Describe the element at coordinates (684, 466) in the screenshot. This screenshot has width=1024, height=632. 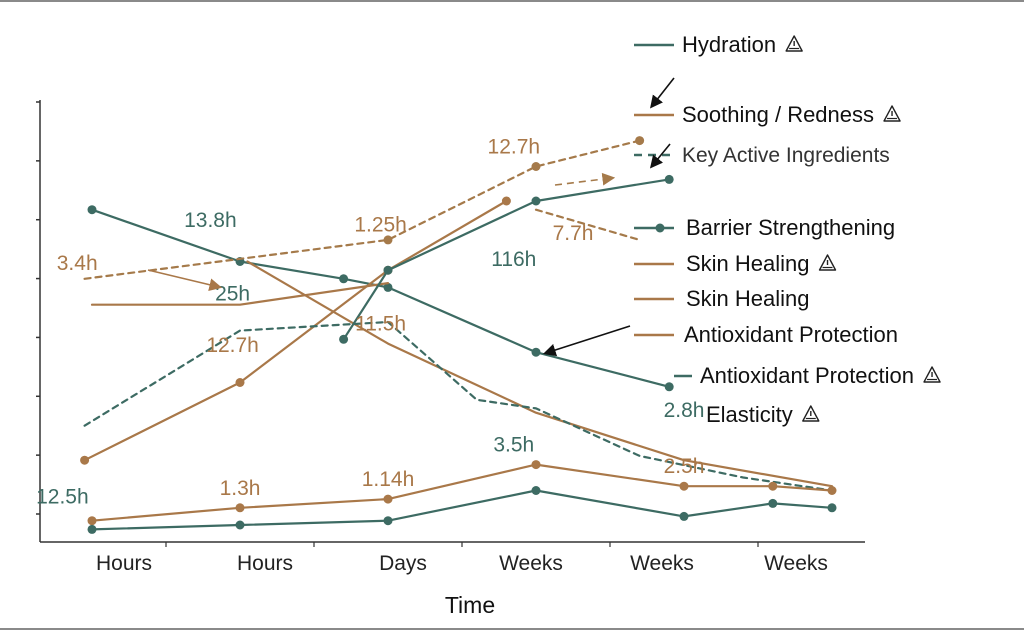
I see `data-label: 2.5h` at that location.